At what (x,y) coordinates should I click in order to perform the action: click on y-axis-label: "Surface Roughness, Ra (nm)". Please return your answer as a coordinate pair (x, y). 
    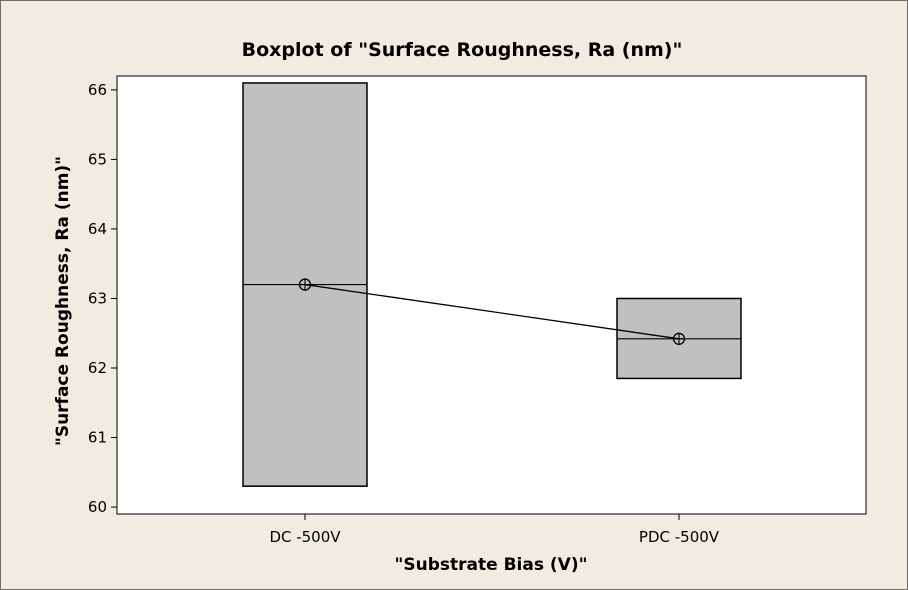
    Looking at the image, I should click on (63, 301).